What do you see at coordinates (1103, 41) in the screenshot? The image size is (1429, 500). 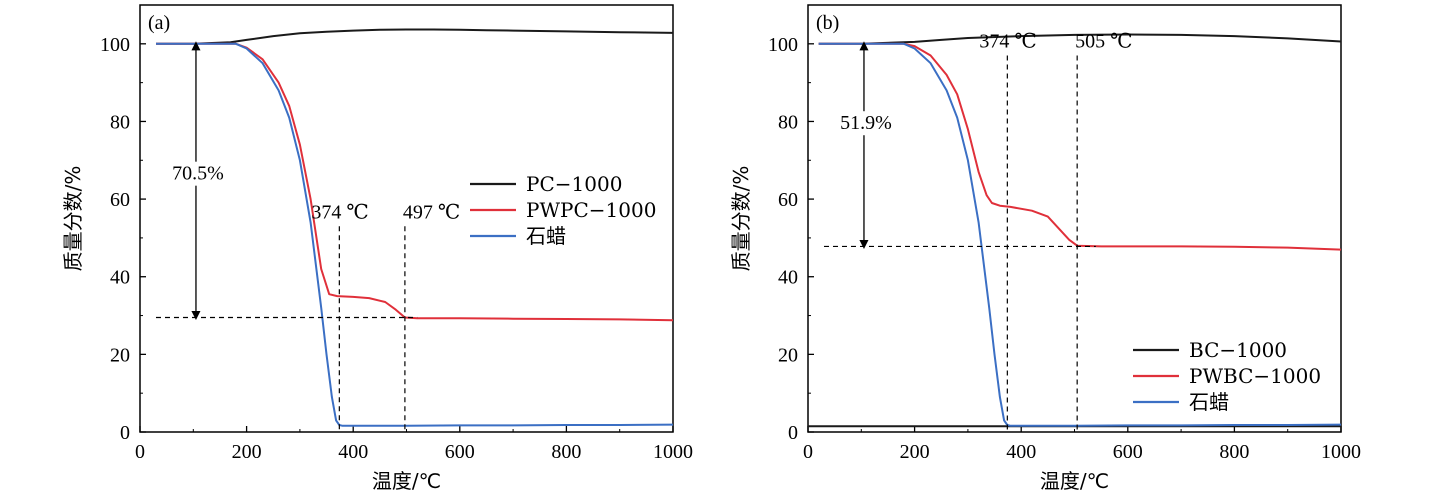 I see `temperature-label: 505 ℃` at bounding box center [1103, 41].